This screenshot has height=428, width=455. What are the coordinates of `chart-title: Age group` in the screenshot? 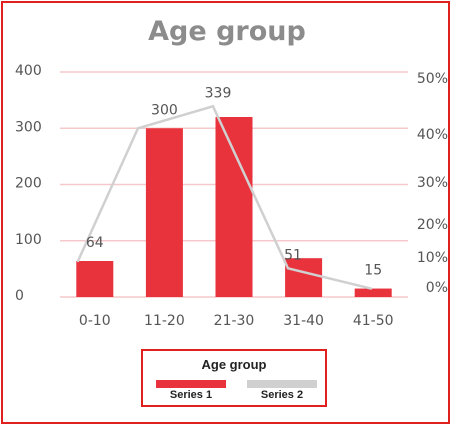 It's located at (227, 31).